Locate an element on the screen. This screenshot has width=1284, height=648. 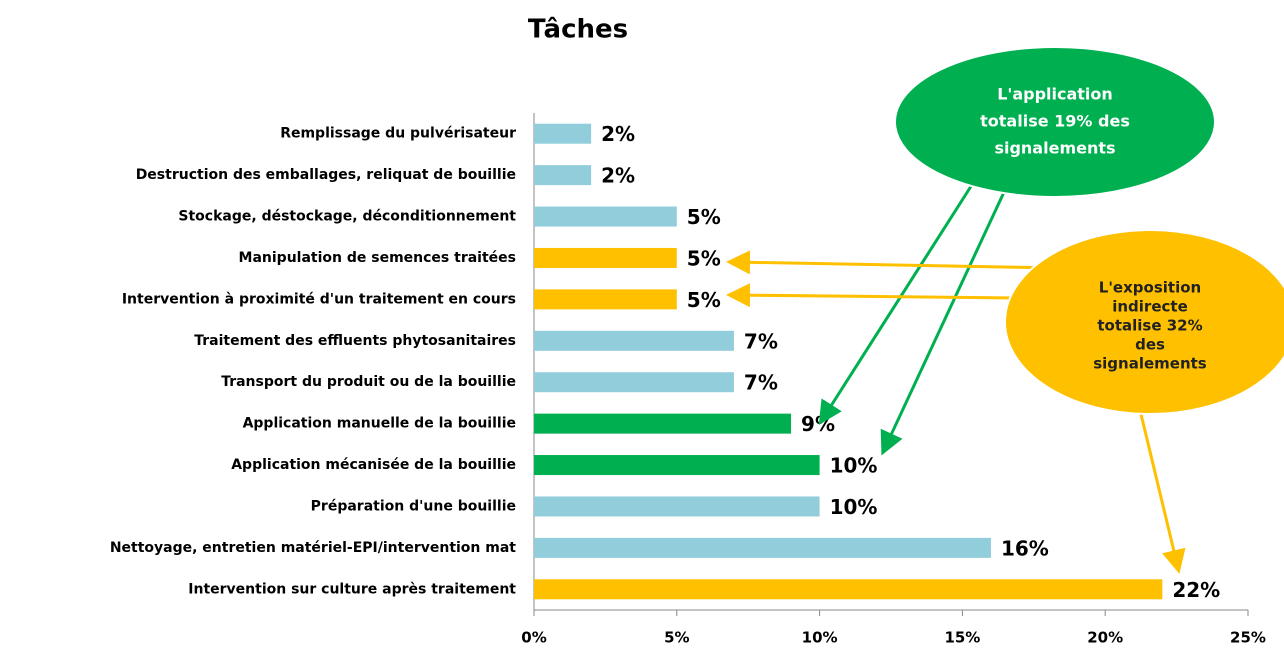
value-label: 9% is located at coordinates (818, 424).